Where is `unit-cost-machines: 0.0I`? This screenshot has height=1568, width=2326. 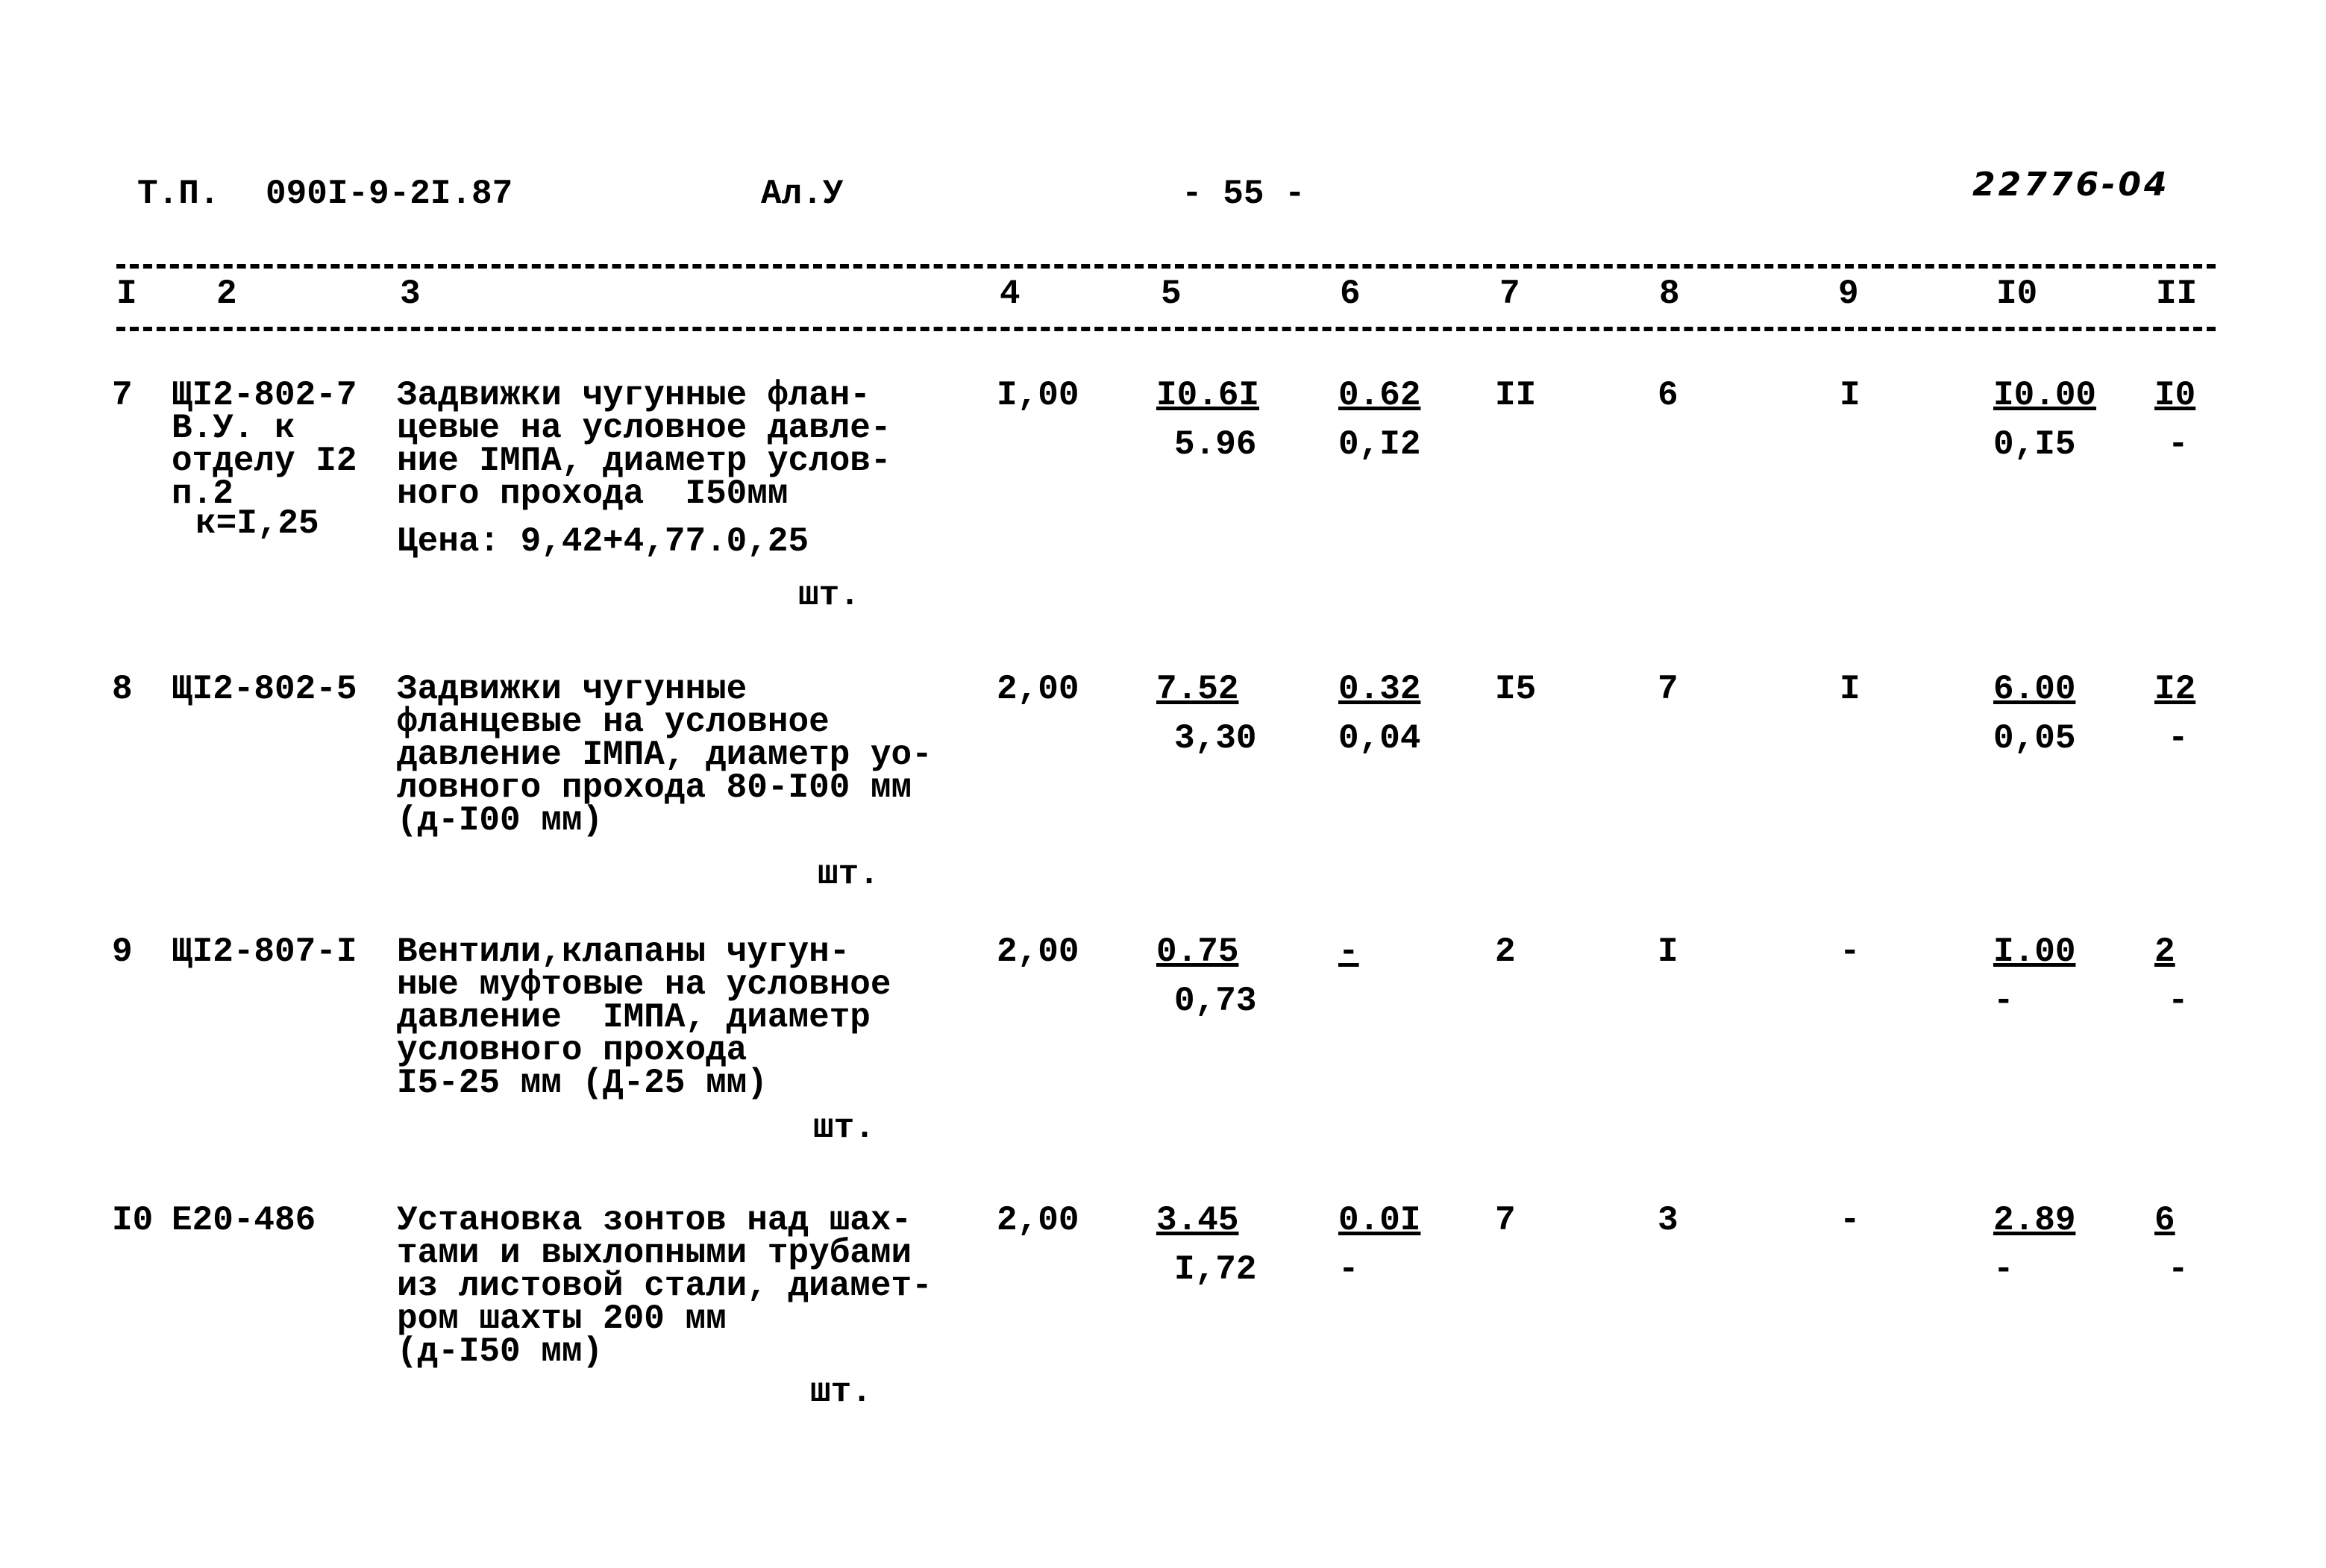 unit-cost-machines: 0.0I is located at coordinates (1379, 1220).